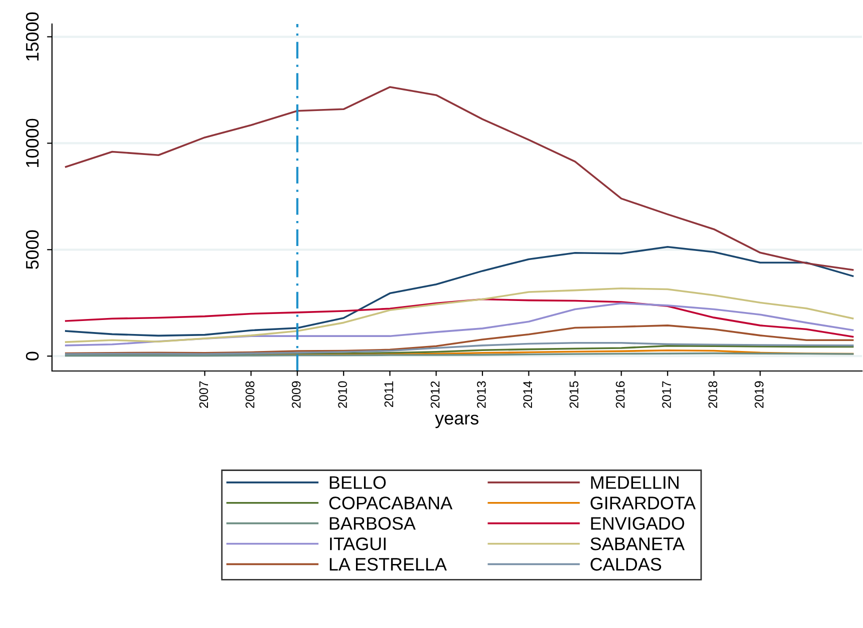 The image size is (863, 628). What do you see at coordinates (358, 543) in the screenshot?
I see `legend-label: ITAGUI` at bounding box center [358, 543].